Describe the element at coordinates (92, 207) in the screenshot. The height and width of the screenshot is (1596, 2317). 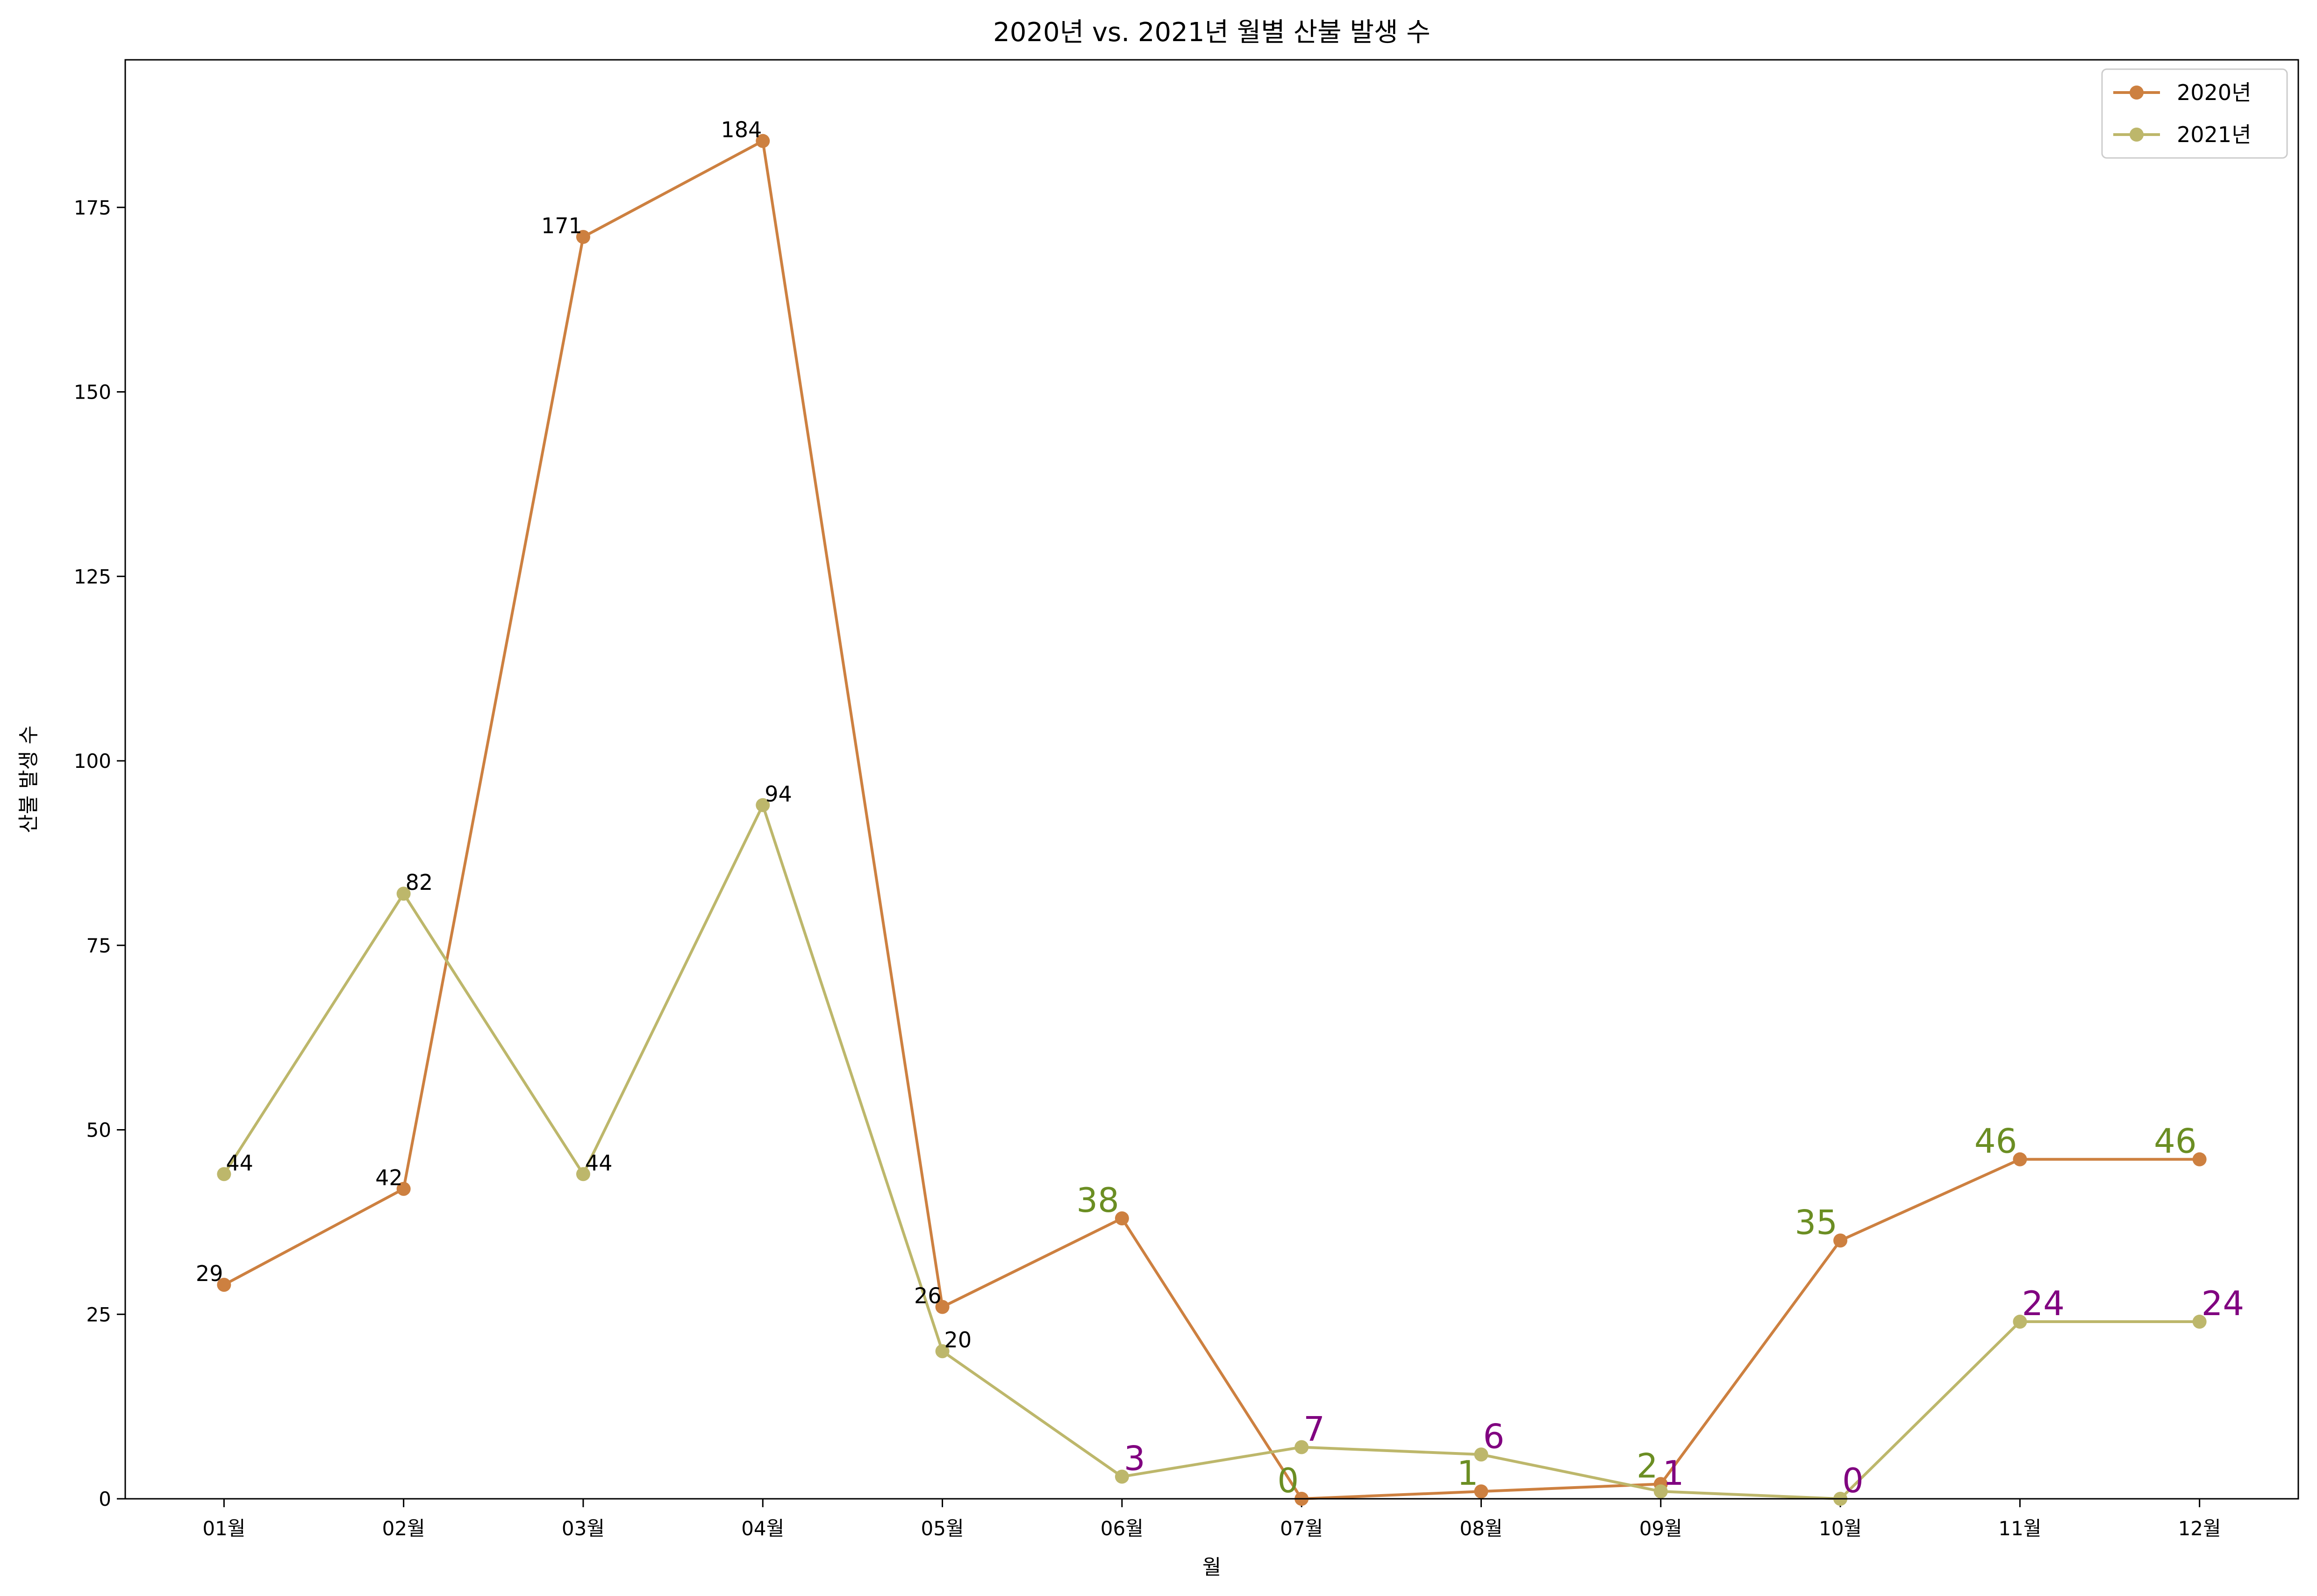
I see `y-tick-label: 175` at that location.